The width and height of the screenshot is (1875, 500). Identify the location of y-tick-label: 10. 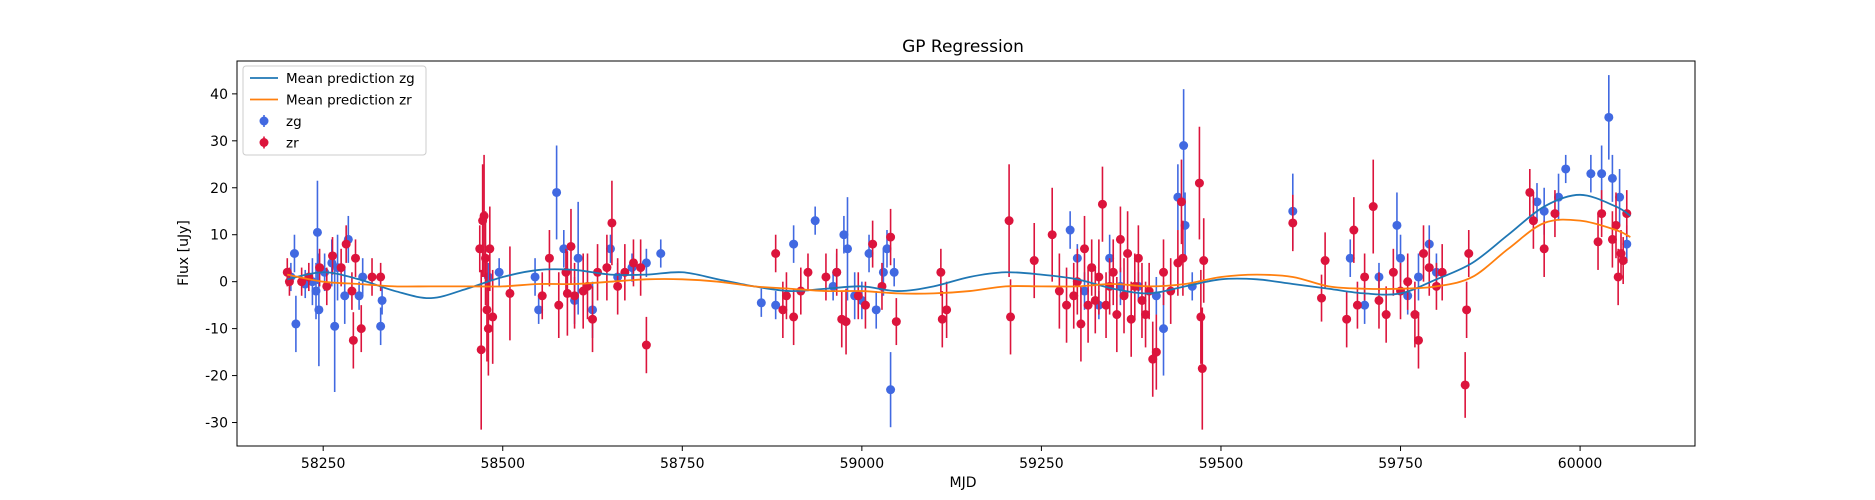
(219, 236).